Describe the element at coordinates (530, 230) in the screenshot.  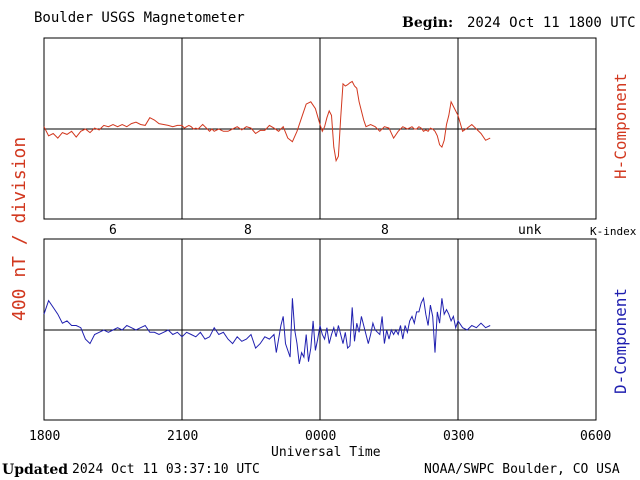
I see `kindex-value: unk` at that location.